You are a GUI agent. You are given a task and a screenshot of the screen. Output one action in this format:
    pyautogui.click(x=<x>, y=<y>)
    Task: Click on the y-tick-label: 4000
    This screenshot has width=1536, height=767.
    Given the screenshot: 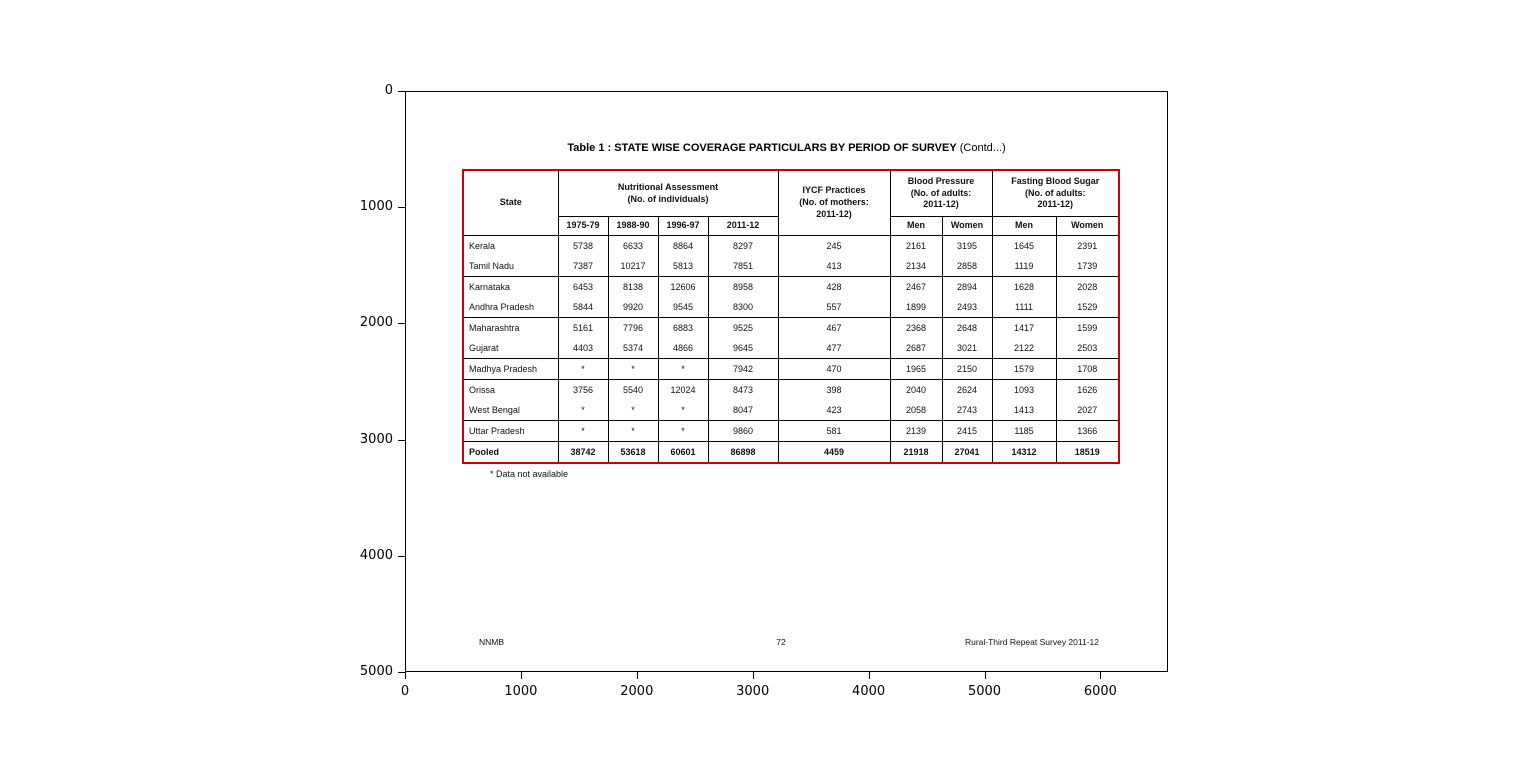 What is the action you would take?
    pyautogui.click(x=376, y=555)
    